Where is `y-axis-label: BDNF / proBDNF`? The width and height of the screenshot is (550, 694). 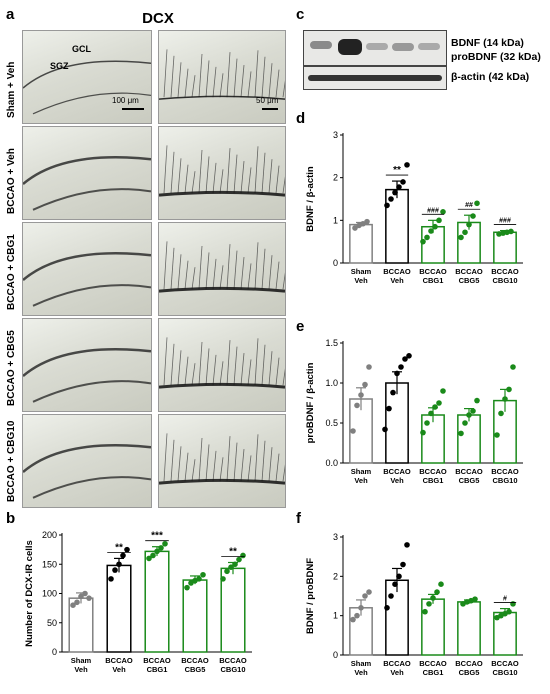 y-axis-label: BDNF / proBDNF is located at coordinates (310, 596).